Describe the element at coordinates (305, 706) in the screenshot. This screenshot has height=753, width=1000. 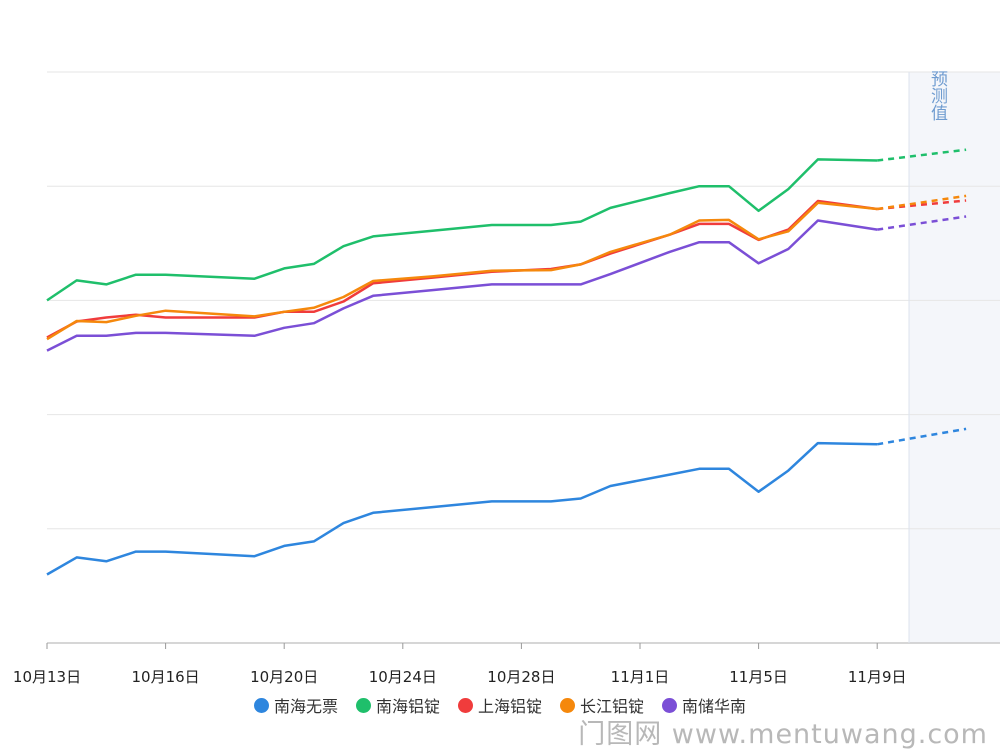
I see `legend-label: 南海无票` at that location.